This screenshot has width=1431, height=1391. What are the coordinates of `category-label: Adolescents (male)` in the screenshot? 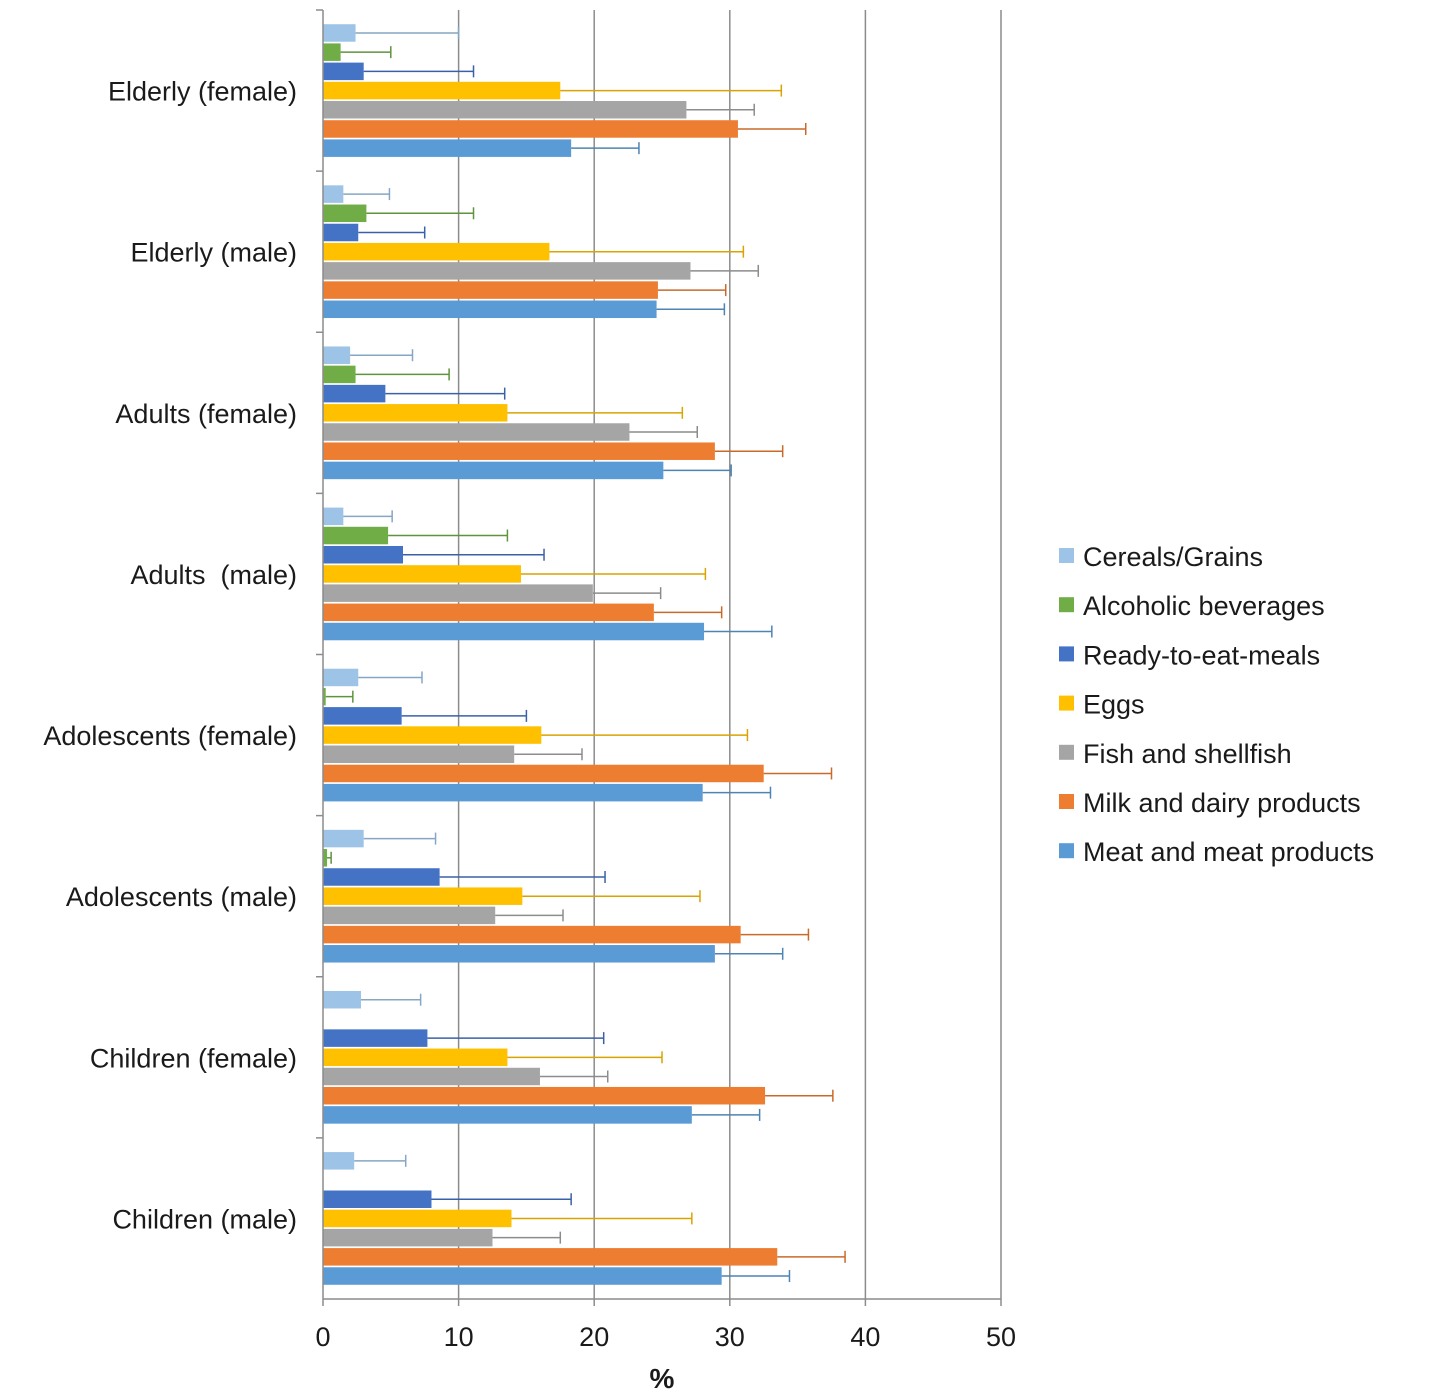 It's located at (181, 897).